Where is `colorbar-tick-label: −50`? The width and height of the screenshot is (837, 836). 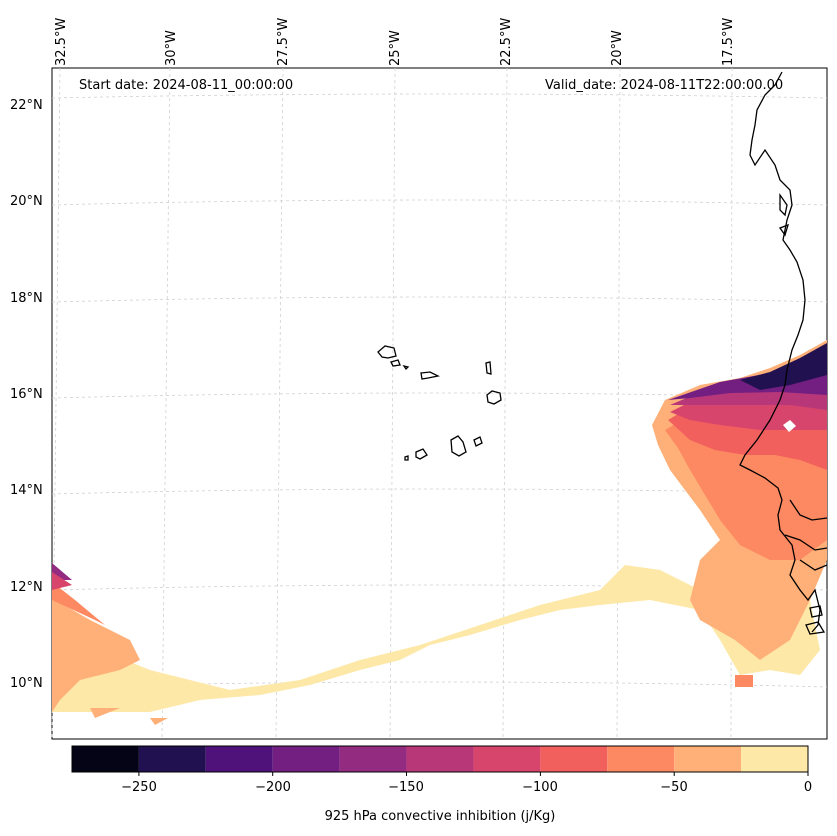
colorbar-tick-label: −50 is located at coordinates (674, 787).